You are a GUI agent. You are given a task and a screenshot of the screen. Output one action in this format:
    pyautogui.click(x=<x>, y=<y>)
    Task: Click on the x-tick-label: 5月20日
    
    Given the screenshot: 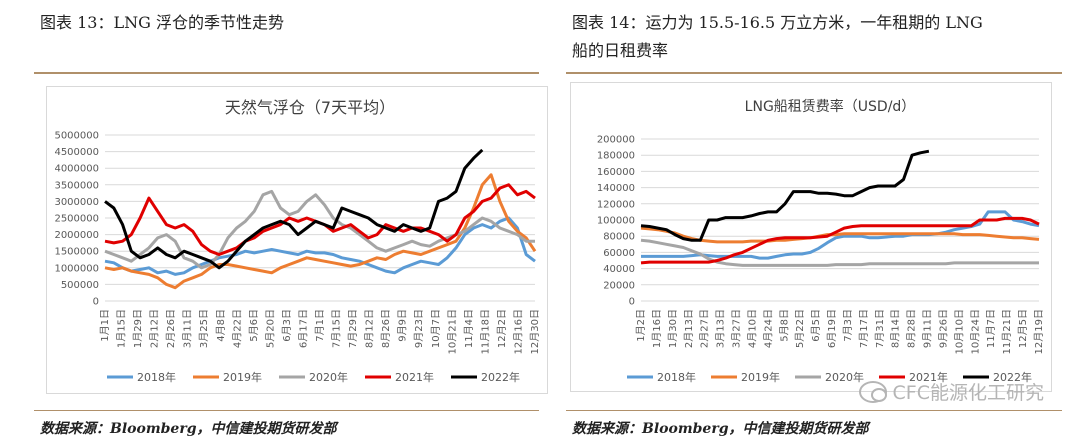 What is the action you would take?
    pyautogui.click(x=270, y=328)
    